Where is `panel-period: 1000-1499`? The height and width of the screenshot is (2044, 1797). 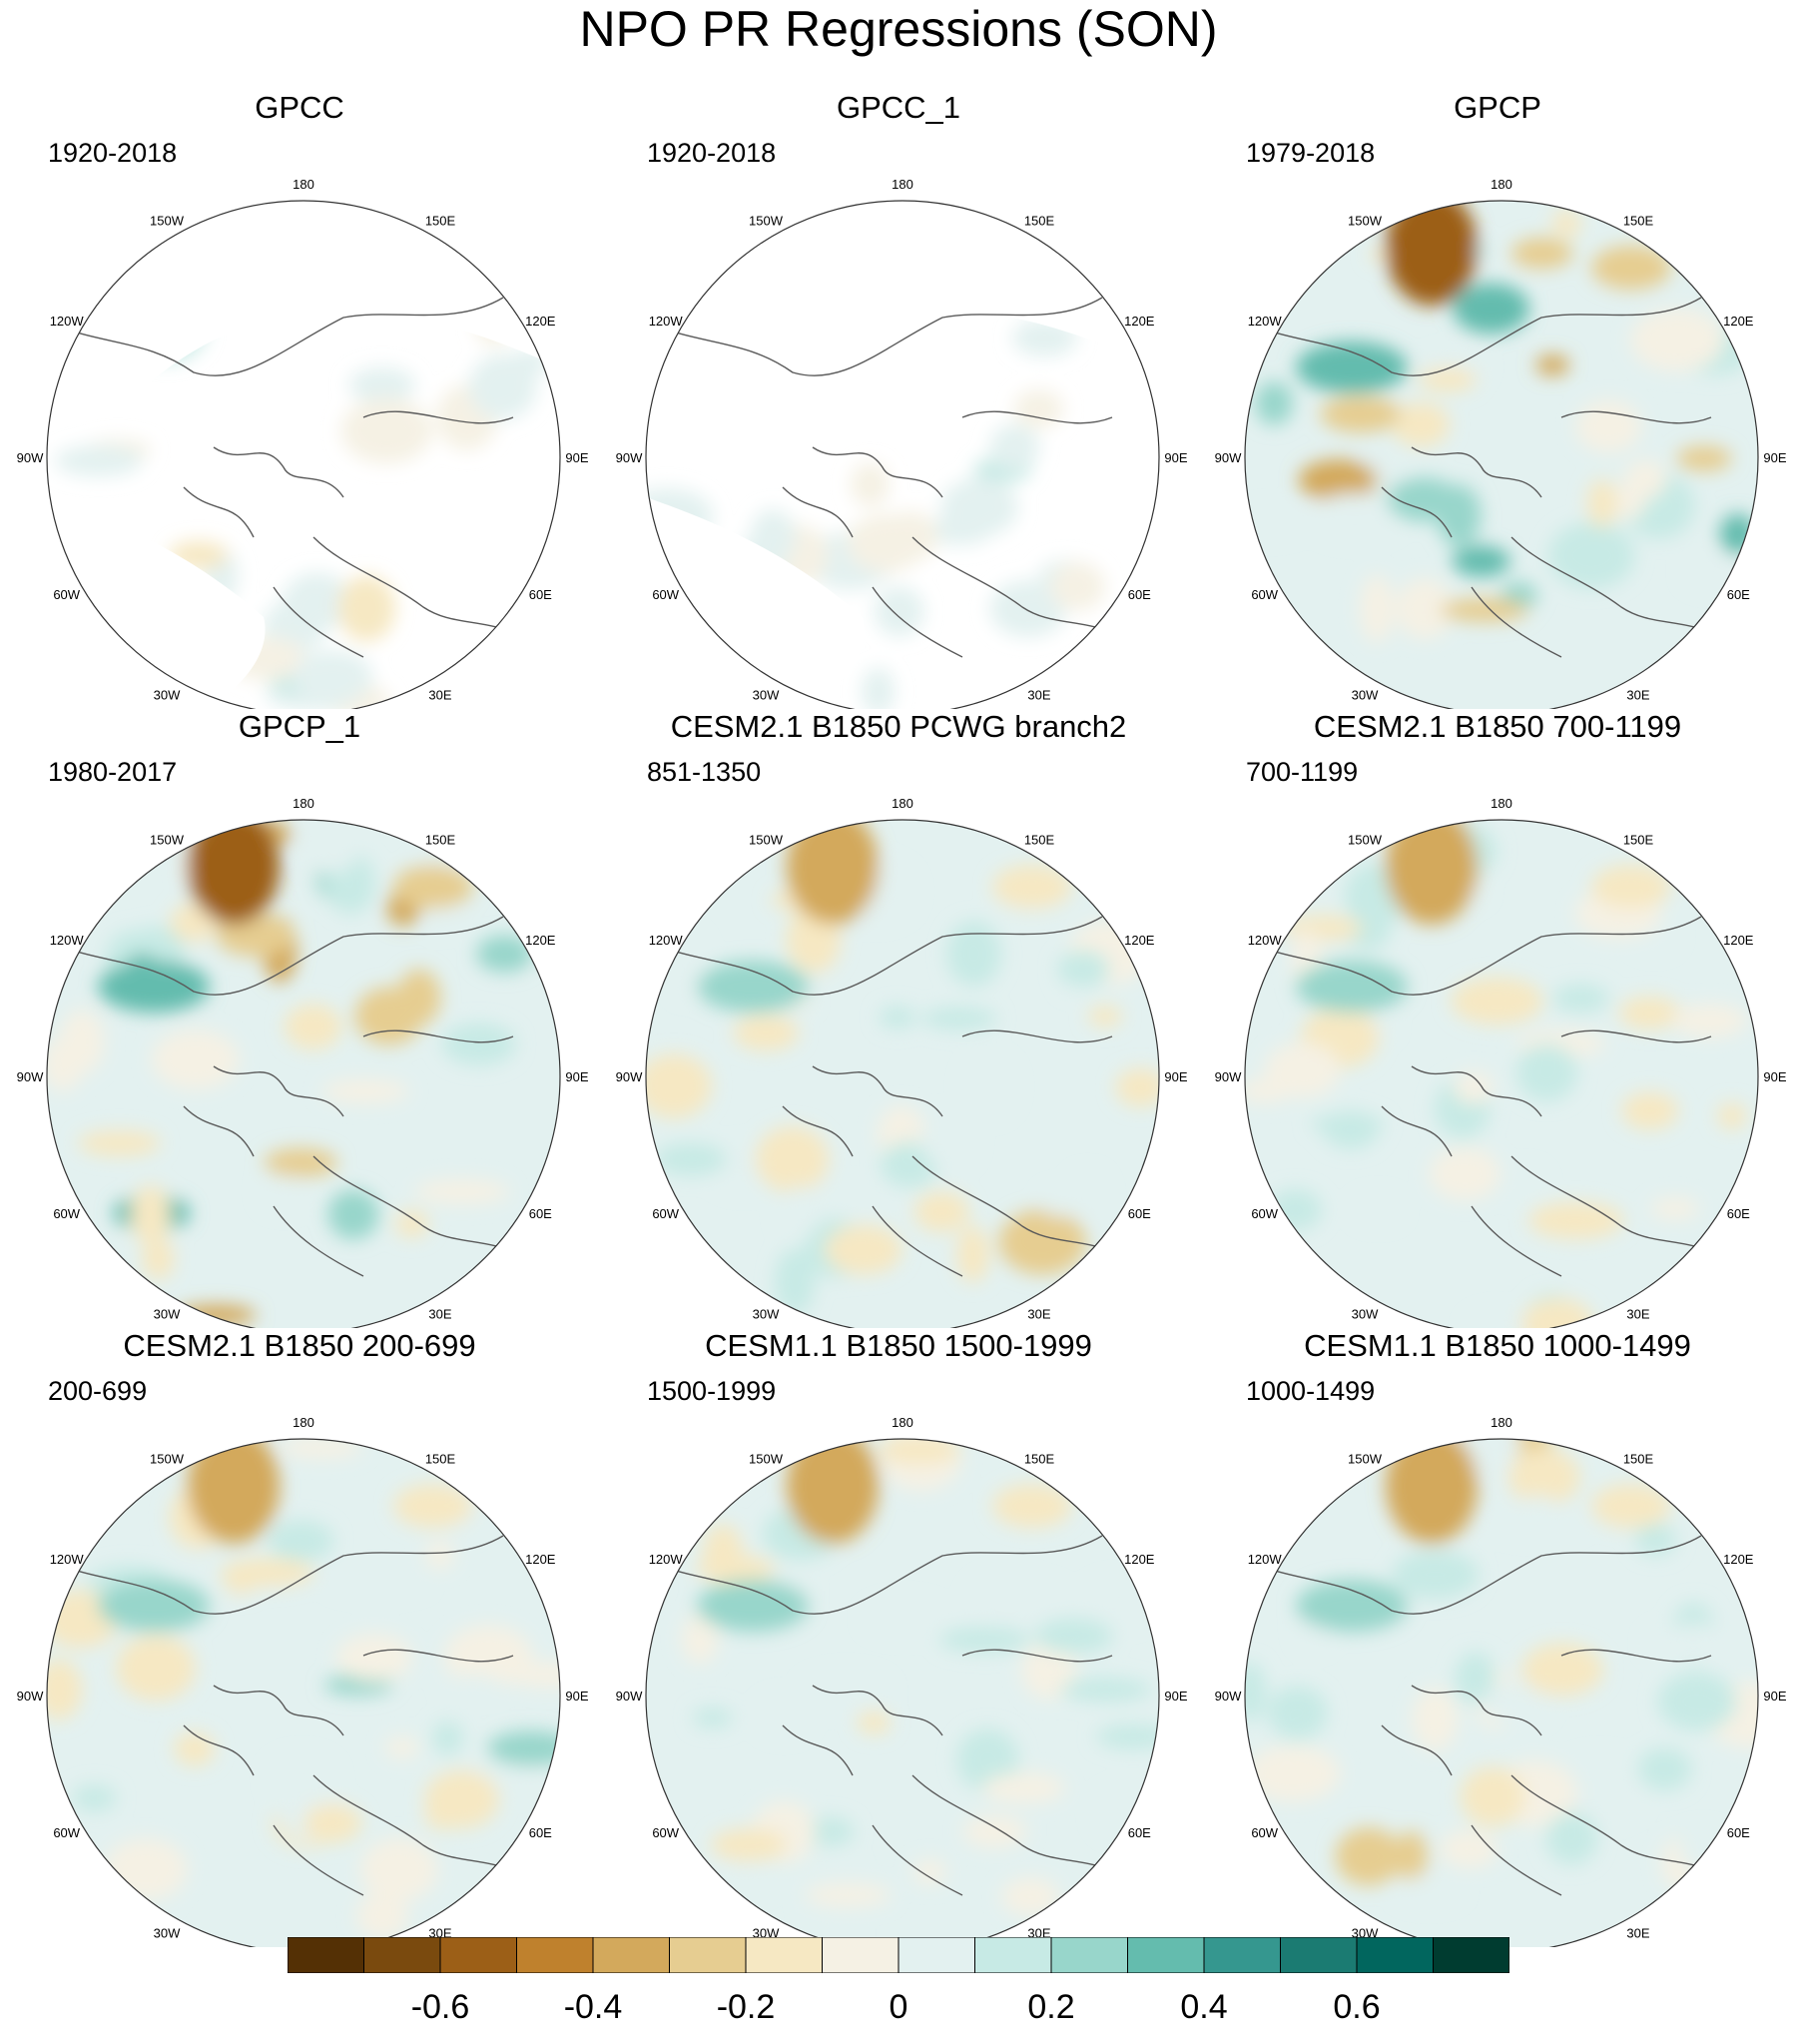
panel-period: 1000-1499 is located at coordinates (1311, 1391).